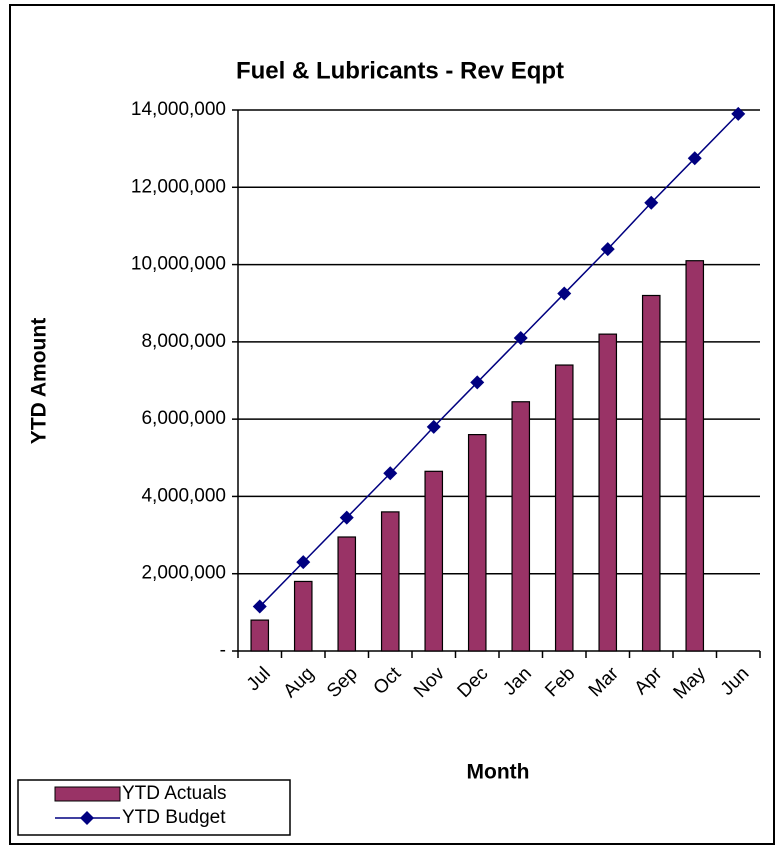 Image resolution: width=781 pixels, height=849 pixels. Describe the element at coordinates (87, 794) in the screenshot. I see `legend-swatch` at that location.